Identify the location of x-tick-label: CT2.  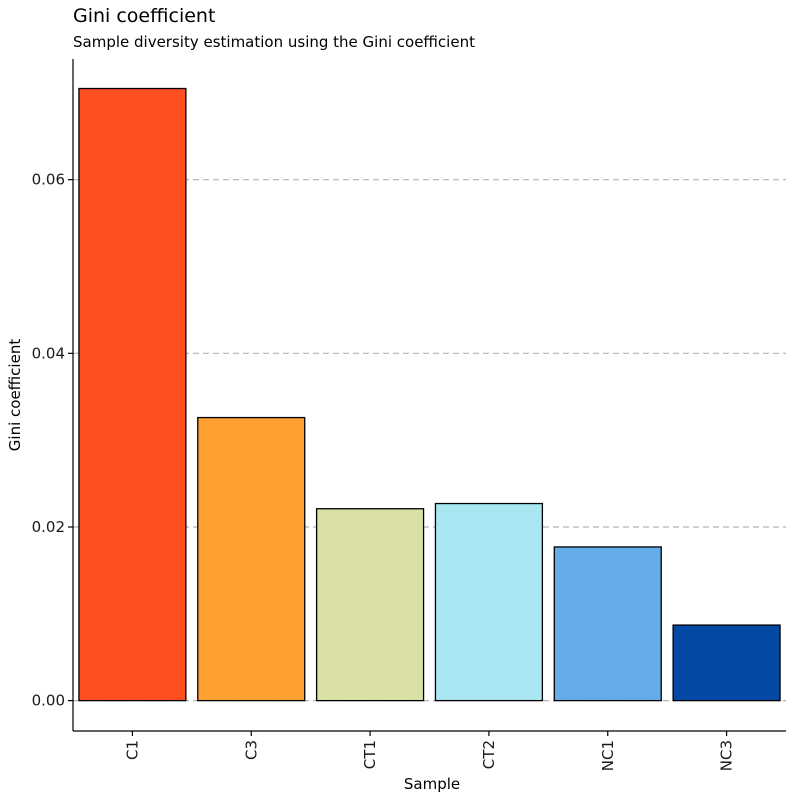
(489, 754).